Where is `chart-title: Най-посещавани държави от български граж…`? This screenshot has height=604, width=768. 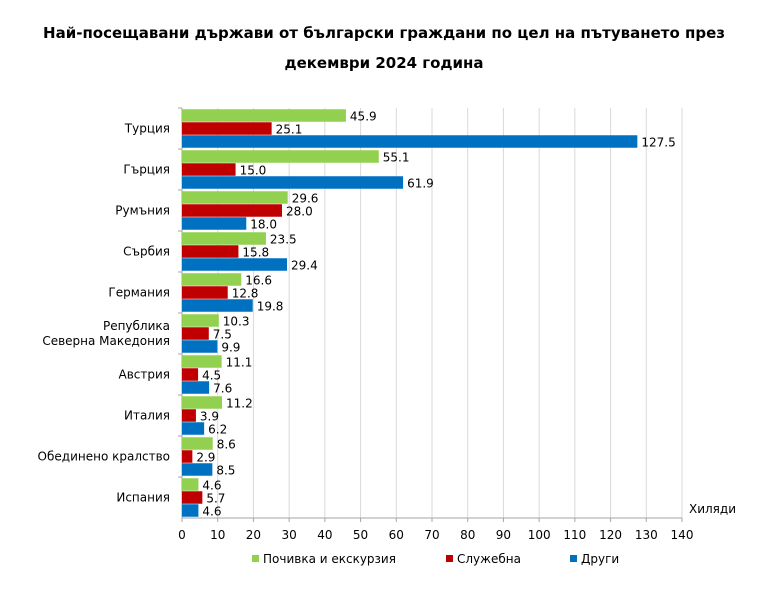 chart-title: Най-посещавани държави от български граж… is located at coordinates (384, 48).